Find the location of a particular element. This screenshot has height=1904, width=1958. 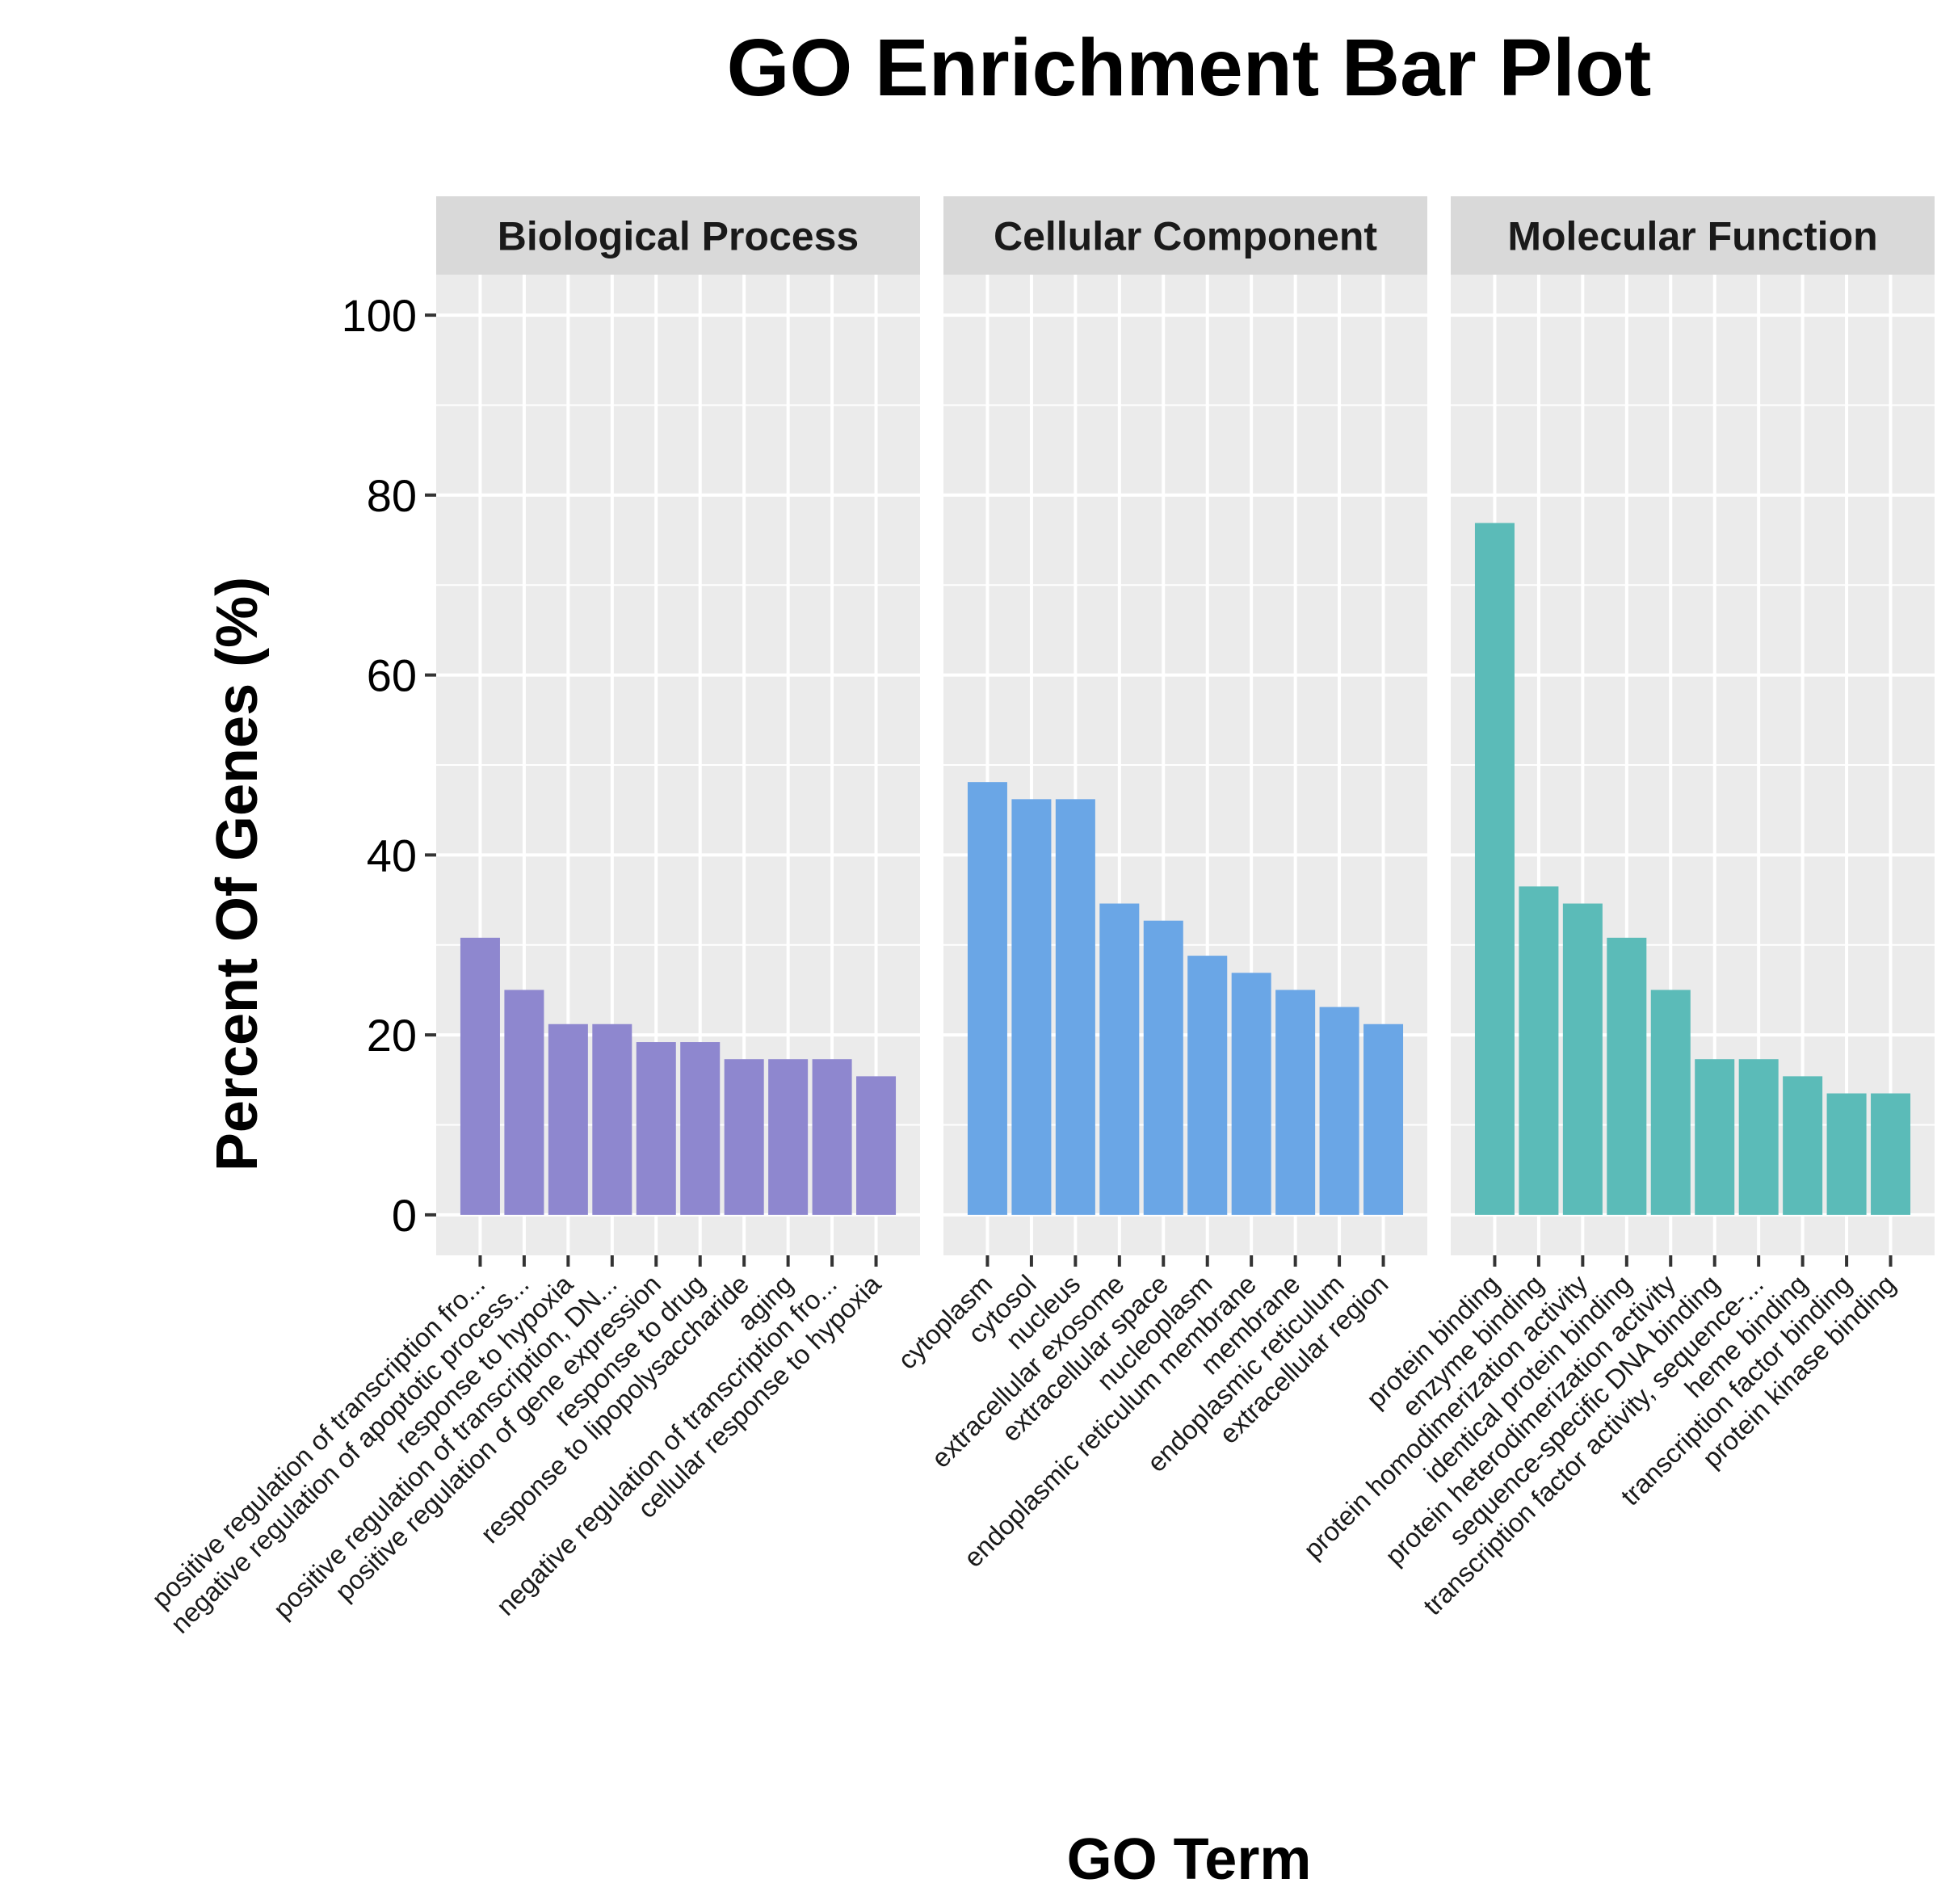

y-tick-label: 60 is located at coordinates (392, 675).